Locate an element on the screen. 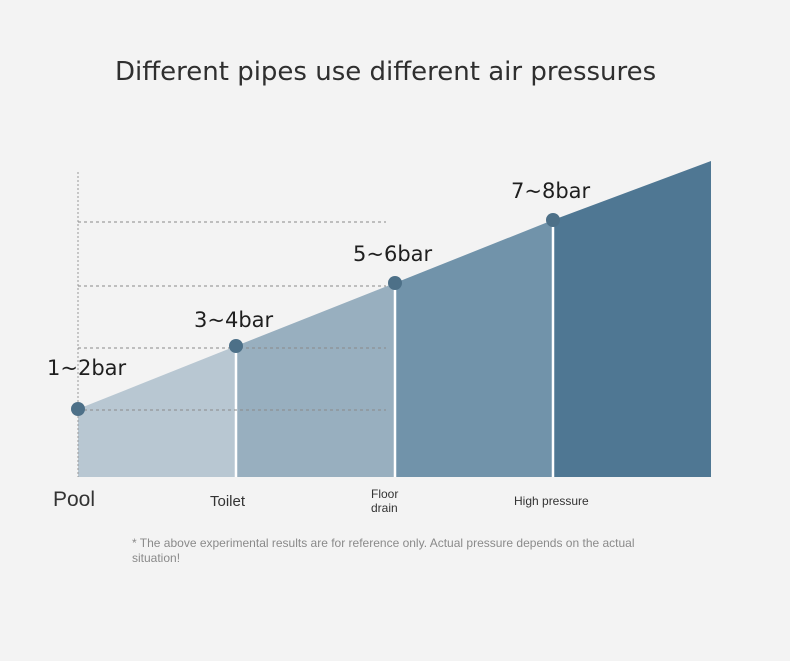  data-label-3: 5~6bar is located at coordinates (393, 254).